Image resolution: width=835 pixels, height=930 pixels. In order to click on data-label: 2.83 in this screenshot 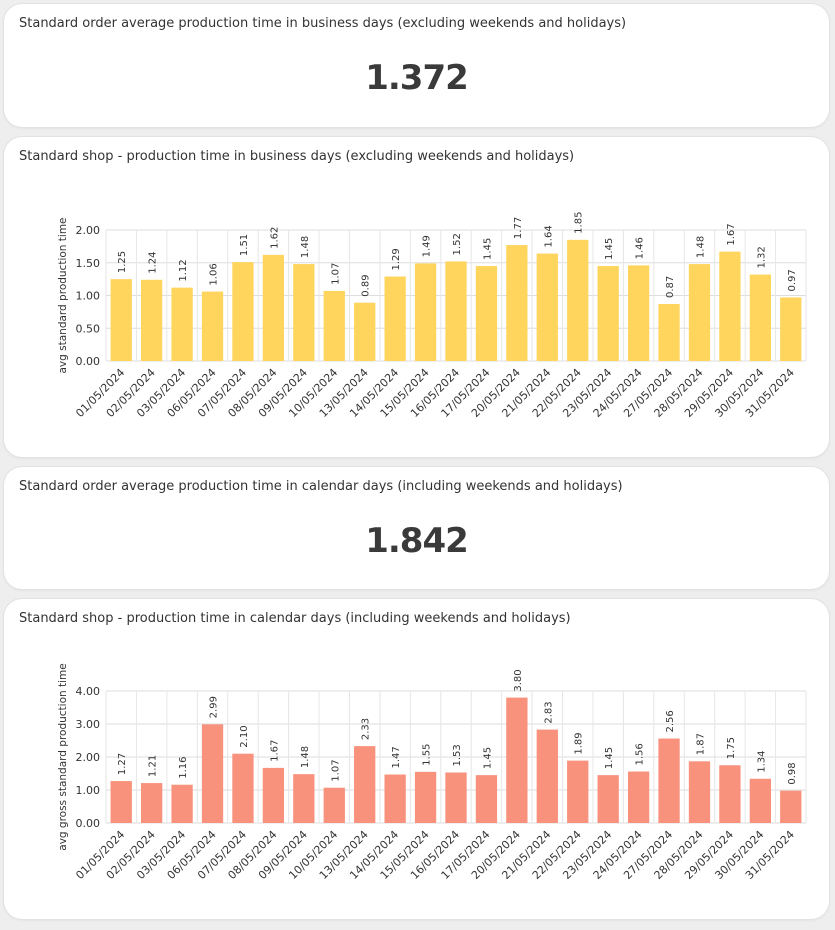, I will do `click(548, 712)`.